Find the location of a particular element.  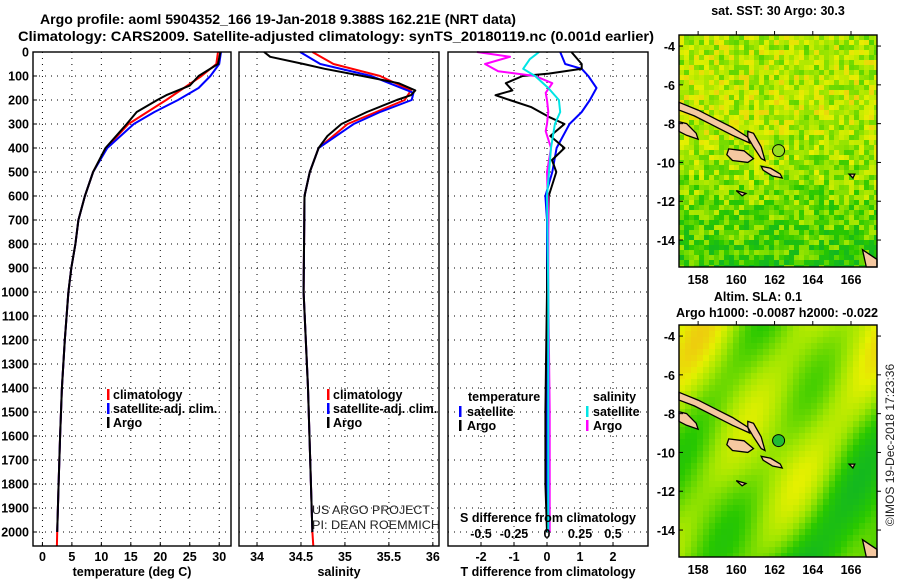

x-tick-label: 30 is located at coordinates (219, 557).